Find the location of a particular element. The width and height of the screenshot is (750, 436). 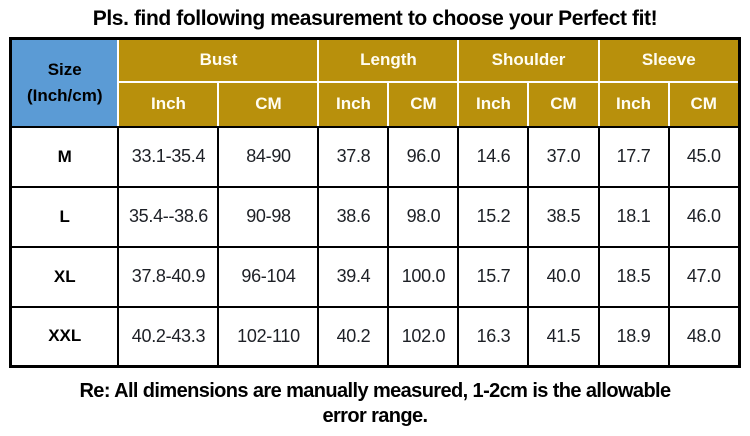

cell-sleeve-inch: 18.1 is located at coordinates (633, 216).